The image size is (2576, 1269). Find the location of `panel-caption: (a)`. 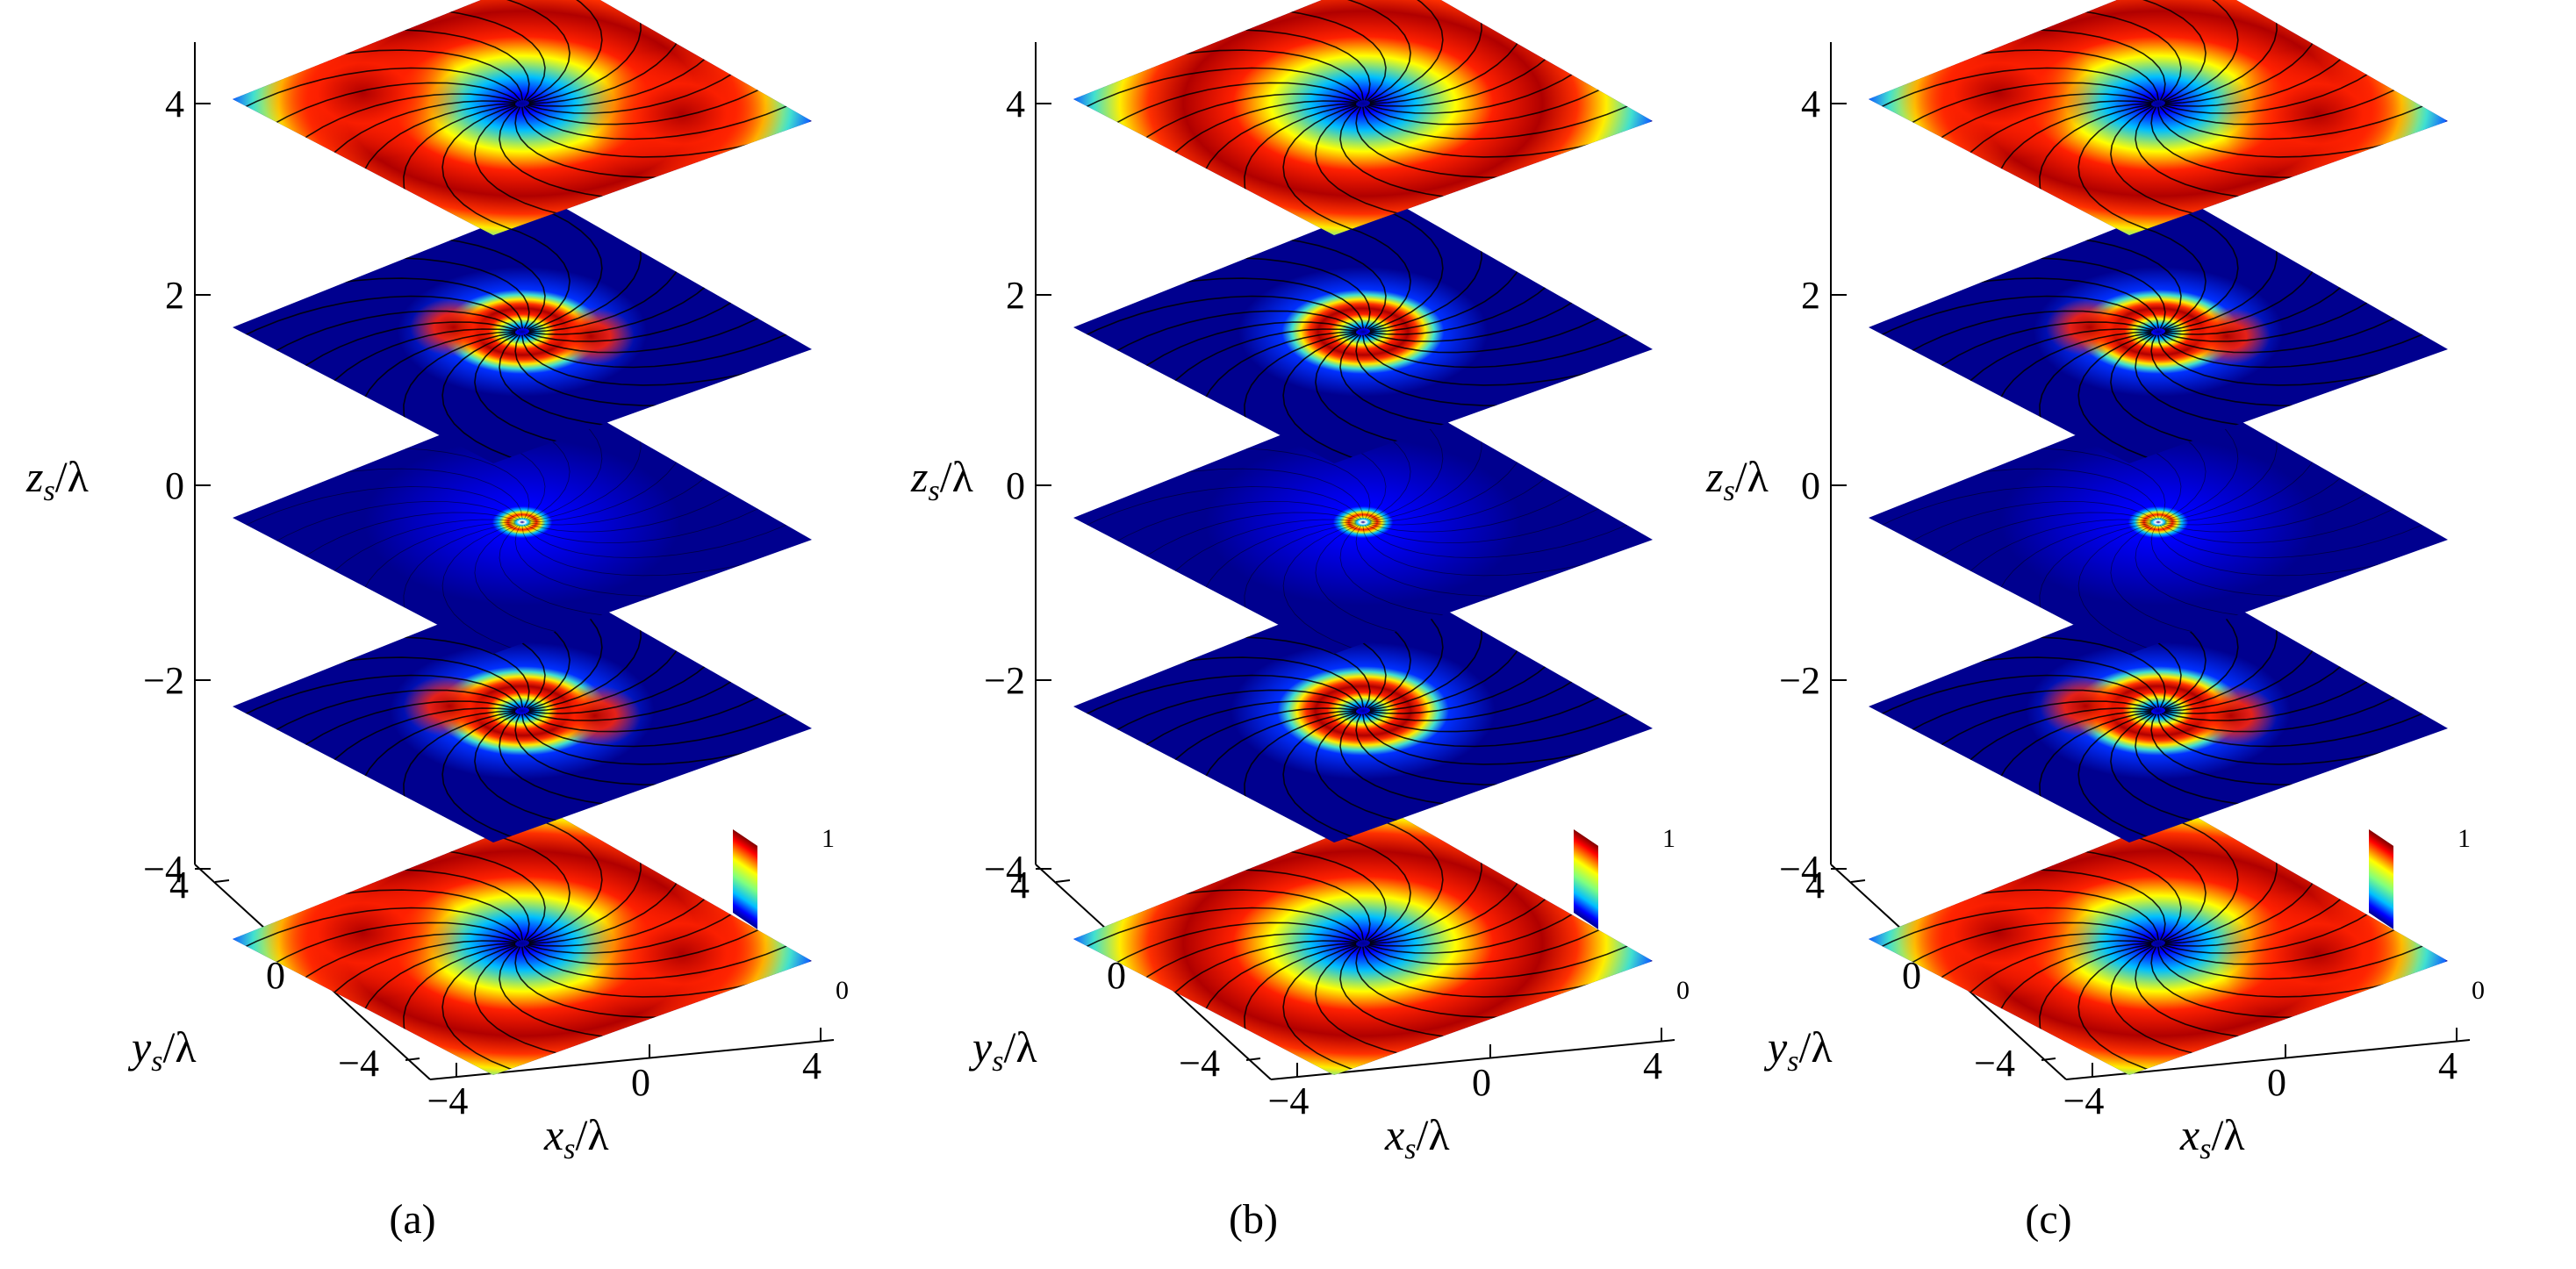

panel-caption: (a) is located at coordinates (412, 1219).